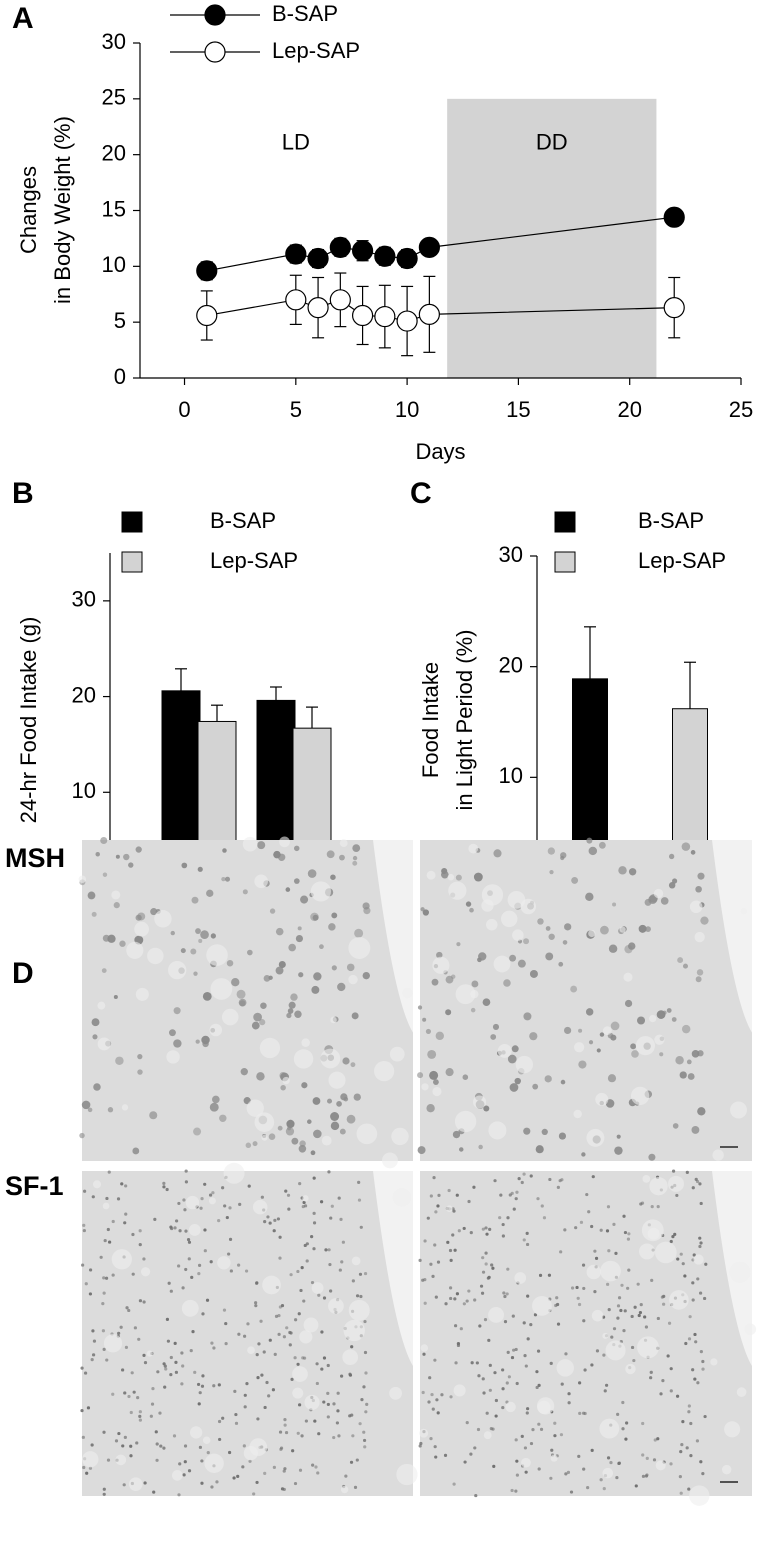 Image resolution: width=757 pixels, height=1549 pixels. What do you see at coordinates (114, 41) in the screenshot?
I see `y-tick-label: 30` at bounding box center [114, 41].